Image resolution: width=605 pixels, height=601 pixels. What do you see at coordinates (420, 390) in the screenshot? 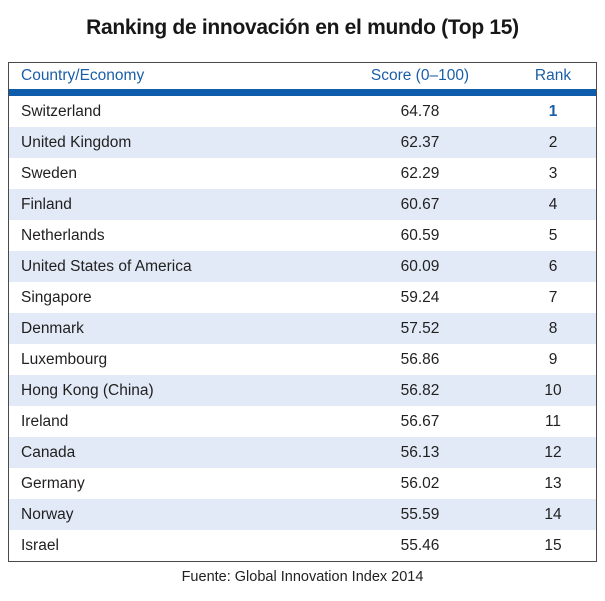
I see `score-cell: 56.82` at bounding box center [420, 390].